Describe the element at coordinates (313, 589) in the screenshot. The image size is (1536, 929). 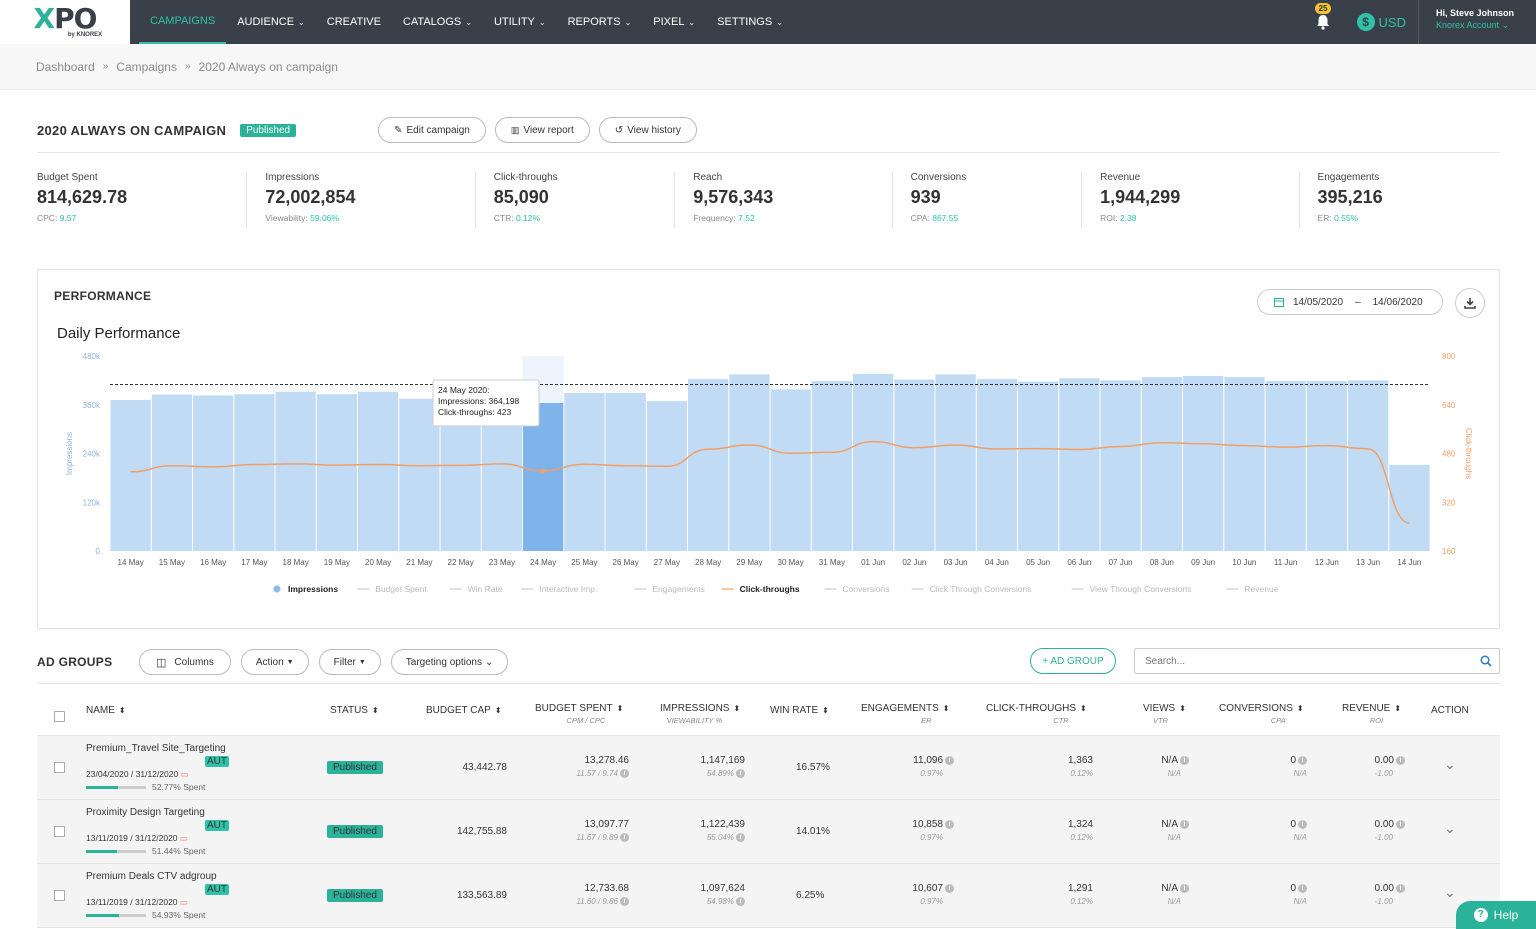
I see `legend-item: Impressions` at that location.